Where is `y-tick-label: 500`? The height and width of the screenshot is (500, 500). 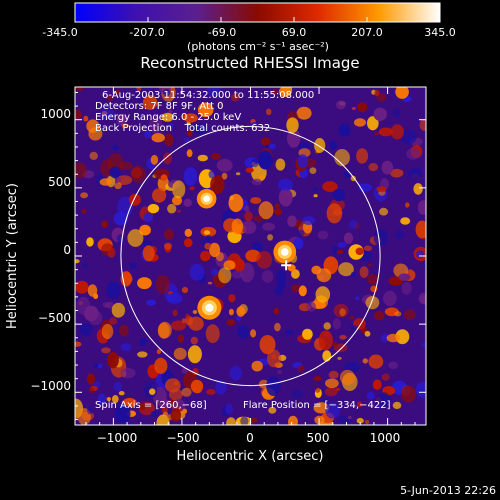
y-tick-label: 500 is located at coordinates (59, 182).